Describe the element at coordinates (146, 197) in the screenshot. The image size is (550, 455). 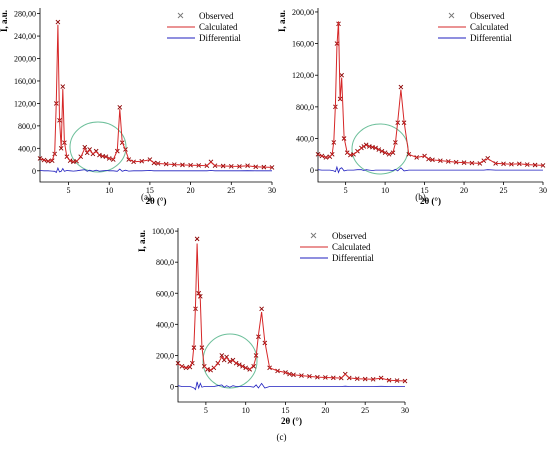
I see `caption: (a)` at that location.